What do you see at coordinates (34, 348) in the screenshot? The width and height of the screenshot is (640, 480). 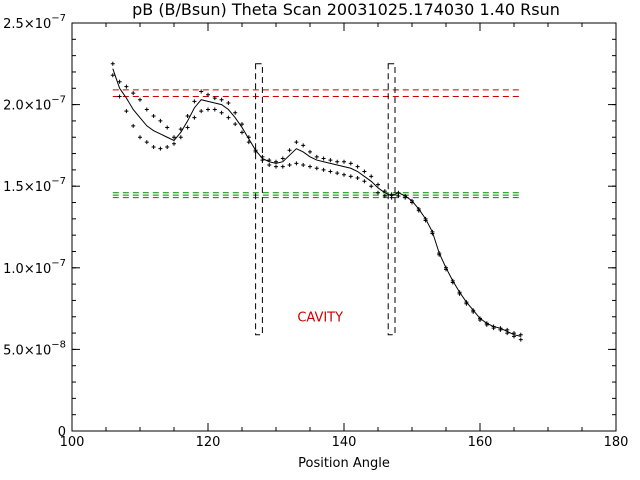 I see `y-tick-label: 5.0×10⁻⁸` at bounding box center [34, 348].